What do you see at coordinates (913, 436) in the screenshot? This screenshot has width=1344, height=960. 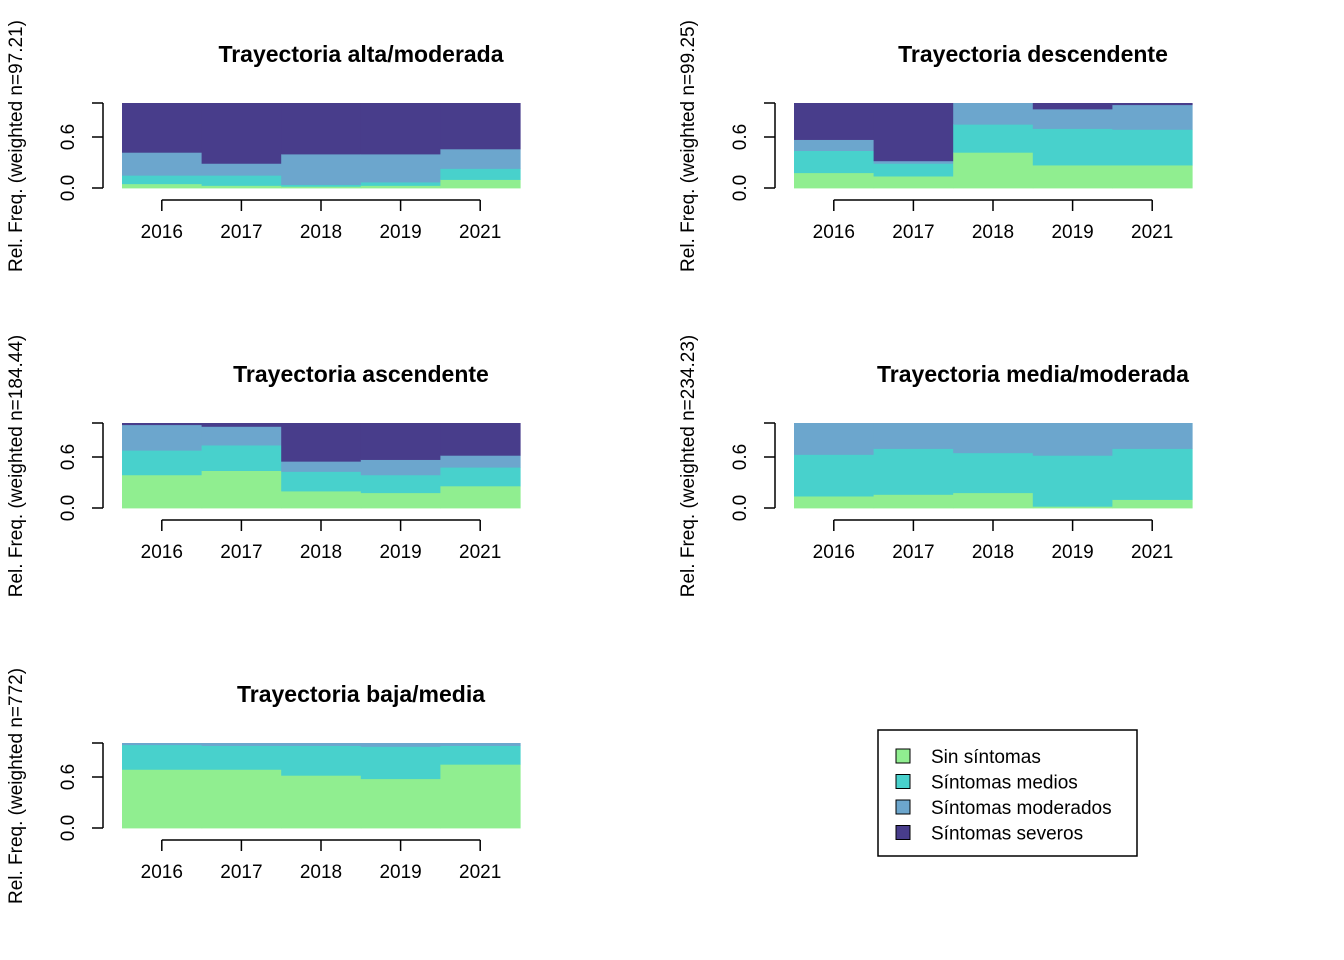 I see `band-4-2017-s3` at bounding box center [913, 436].